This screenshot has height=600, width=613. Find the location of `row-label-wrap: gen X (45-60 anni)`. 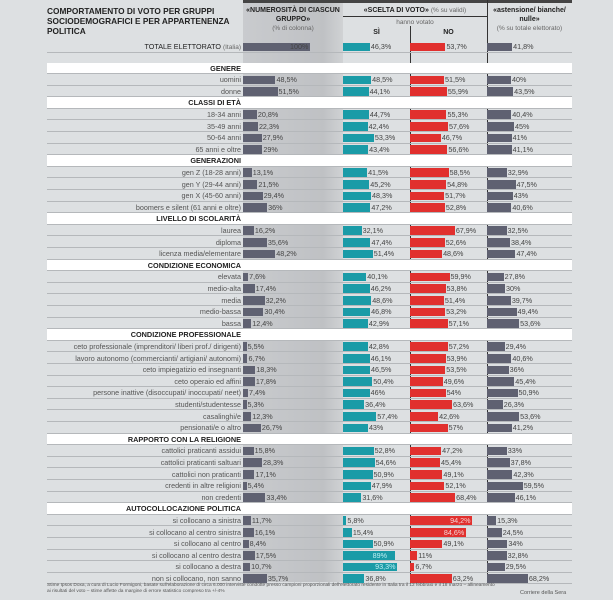

row-label-wrap: gen X (45-60 anni) is located at coordinates (211, 195).